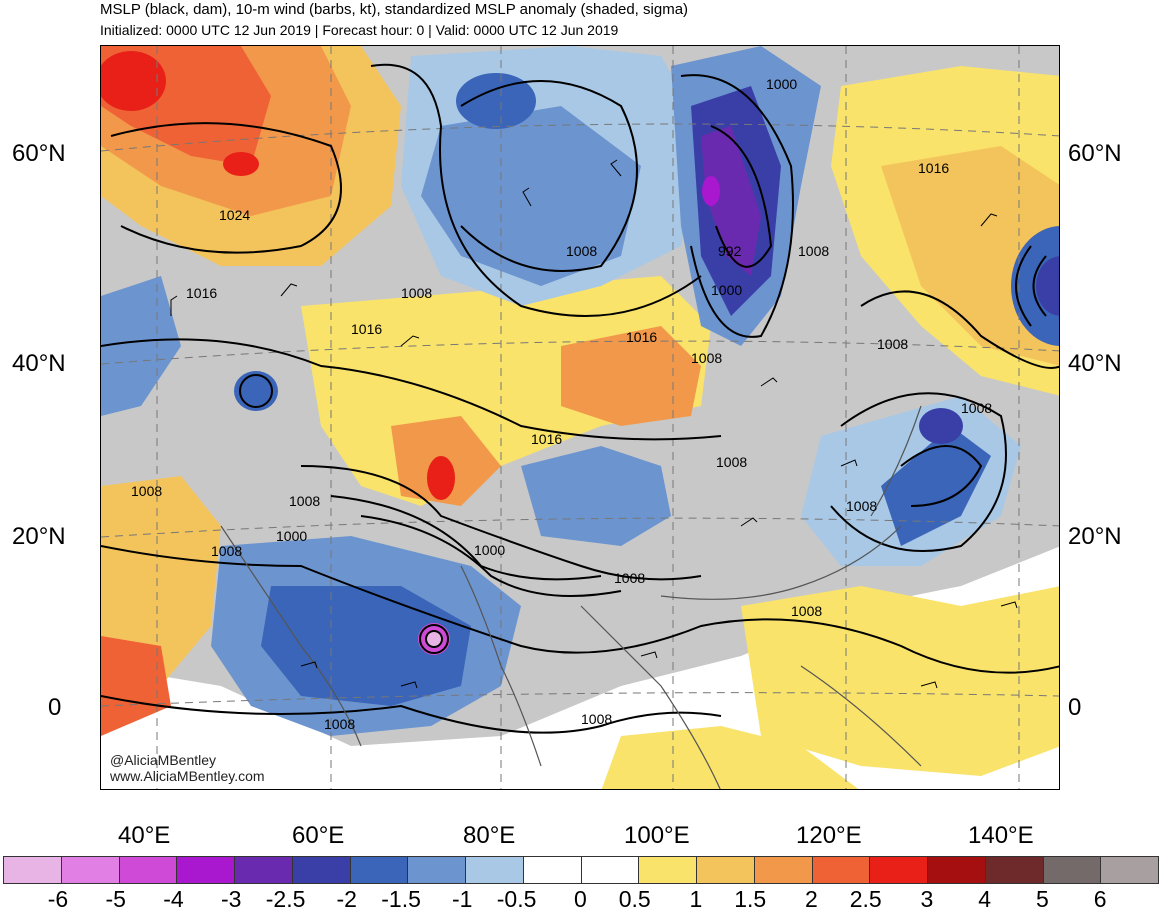 This screenshot has height=913, width=1160. What do you see at coordinates (531, 196) in the screenshot?
I see `negative-anomaly-siberia-core` at bounding box center [531, 196].